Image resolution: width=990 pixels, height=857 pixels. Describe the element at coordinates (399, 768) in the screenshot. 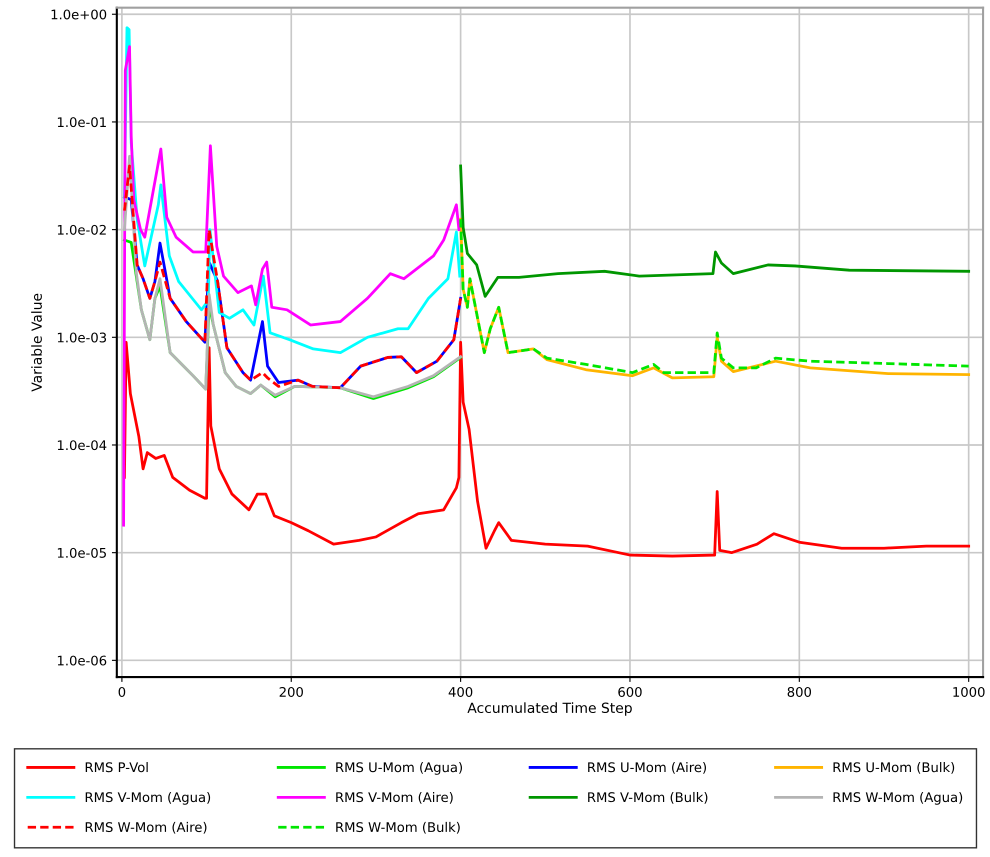

I see `legend-label: RMS U-Mom (Agua)` at that location.